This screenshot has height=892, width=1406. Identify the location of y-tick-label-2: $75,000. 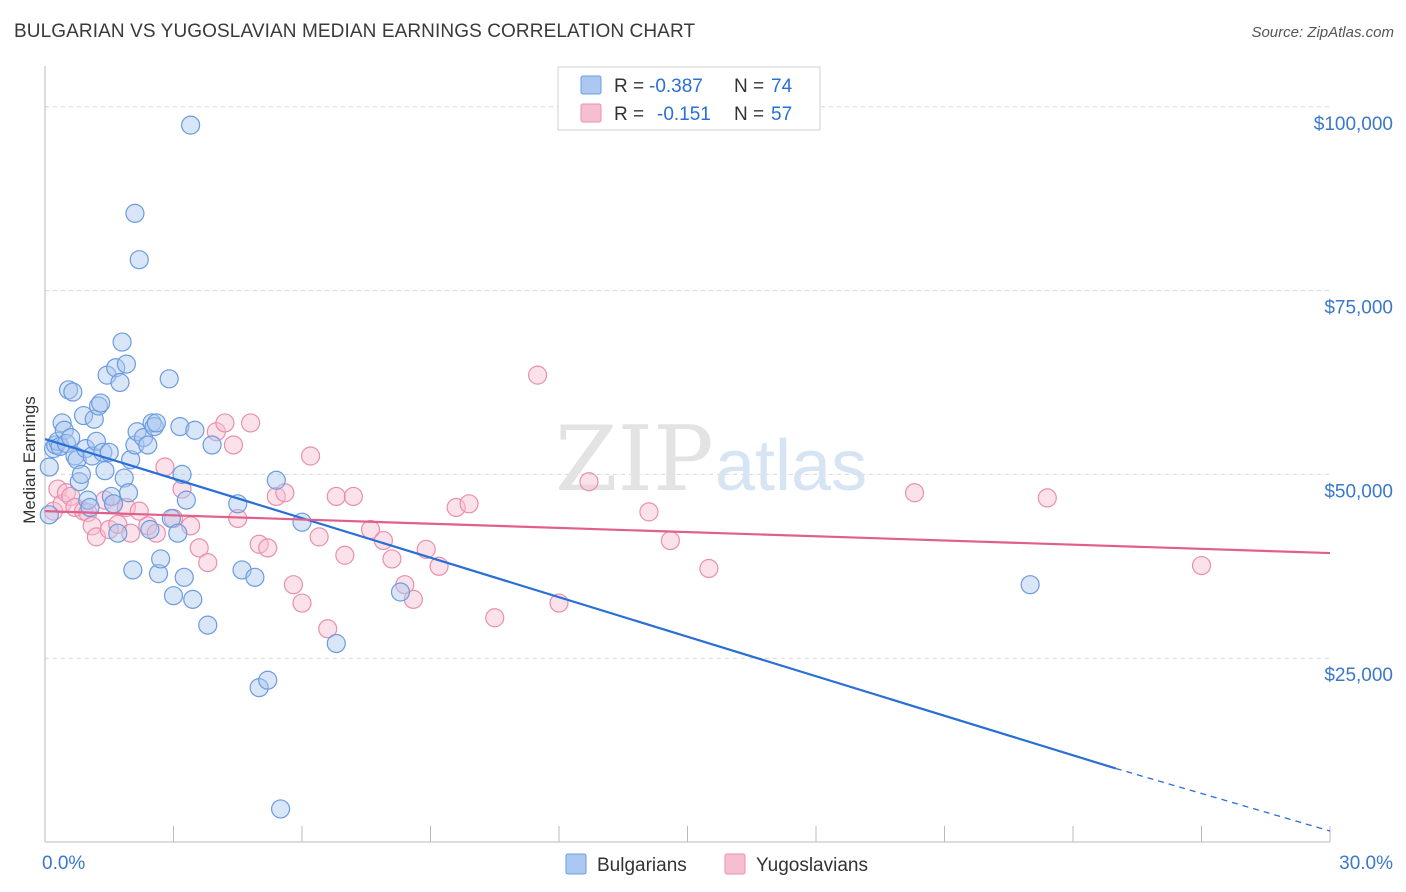
(1358, 308).